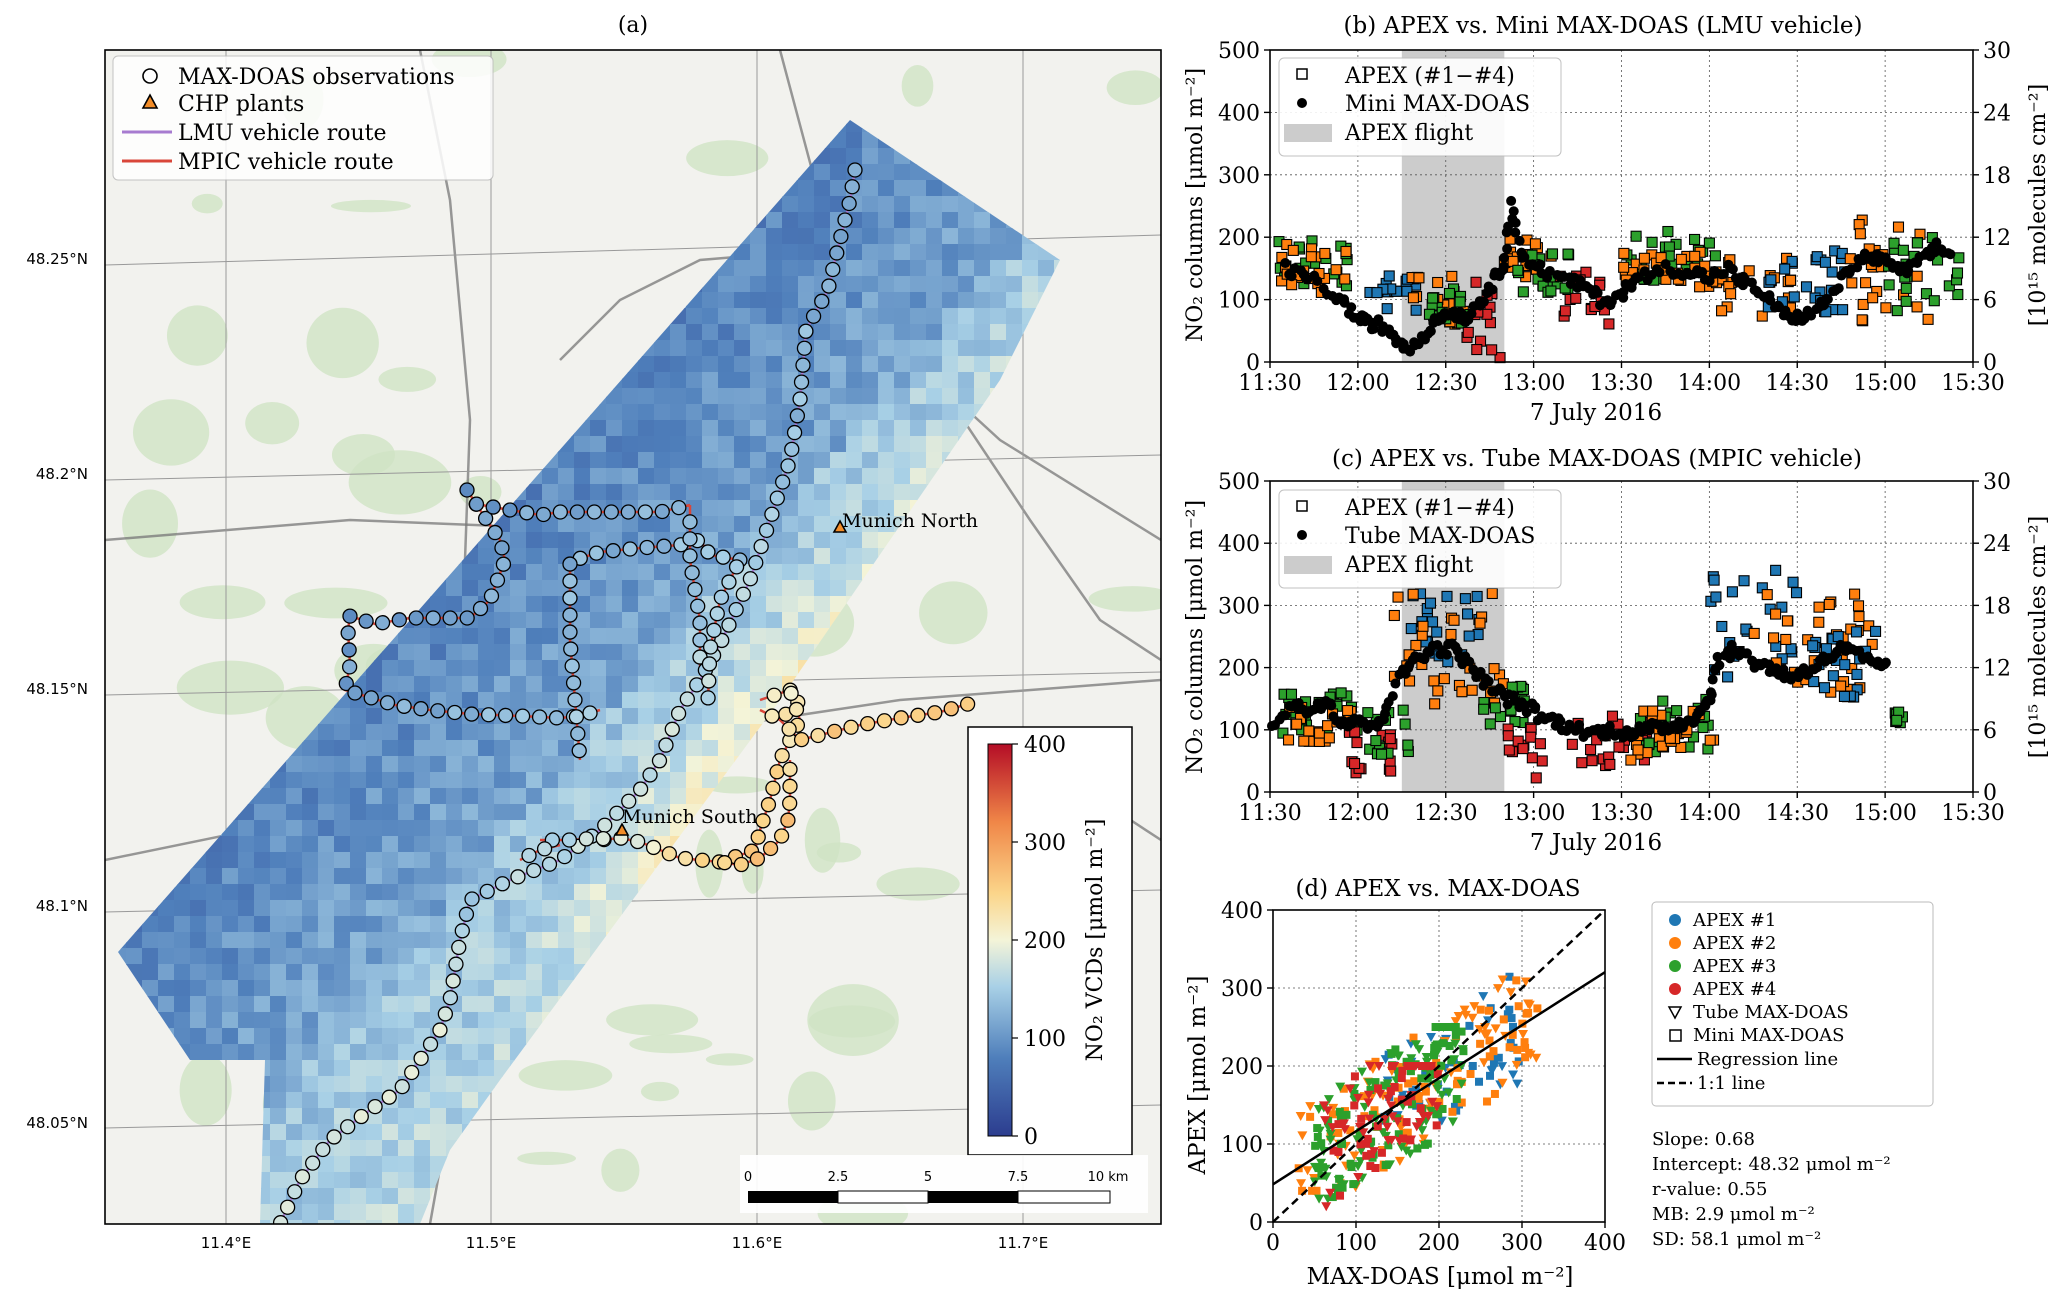 The width and height of the screenshot is (2067, 1306). What do you see at coordinates (226, 1243) in the screenshot?
I see `lon-tick-0: 11.4°E` at bounding box center [226, 1243].